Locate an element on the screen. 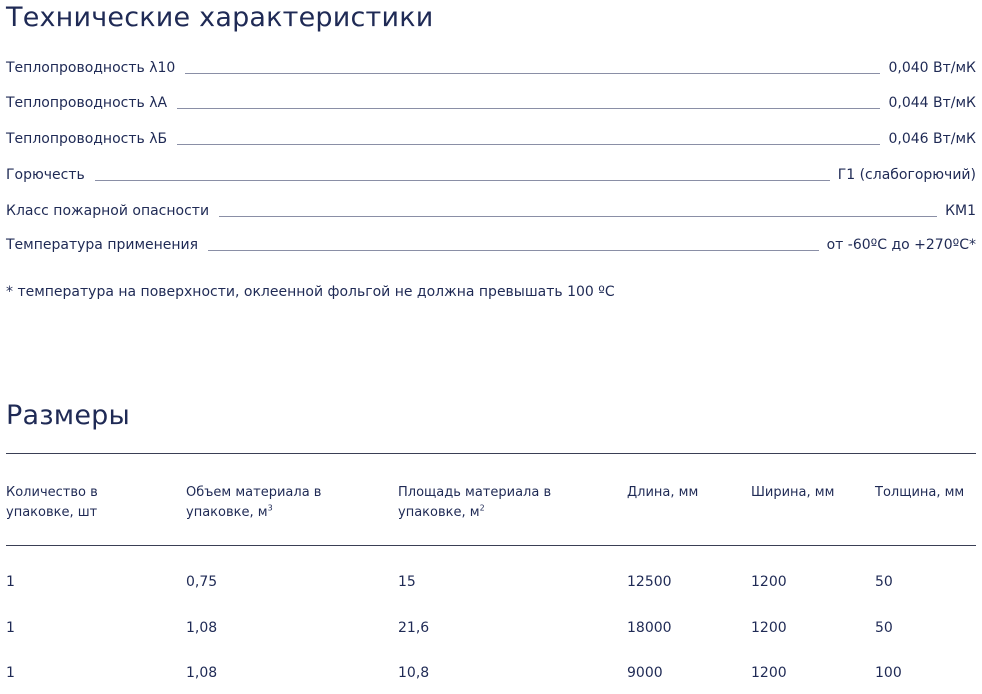  header-volume-sup: 3 is located at coordinates (270, 508).